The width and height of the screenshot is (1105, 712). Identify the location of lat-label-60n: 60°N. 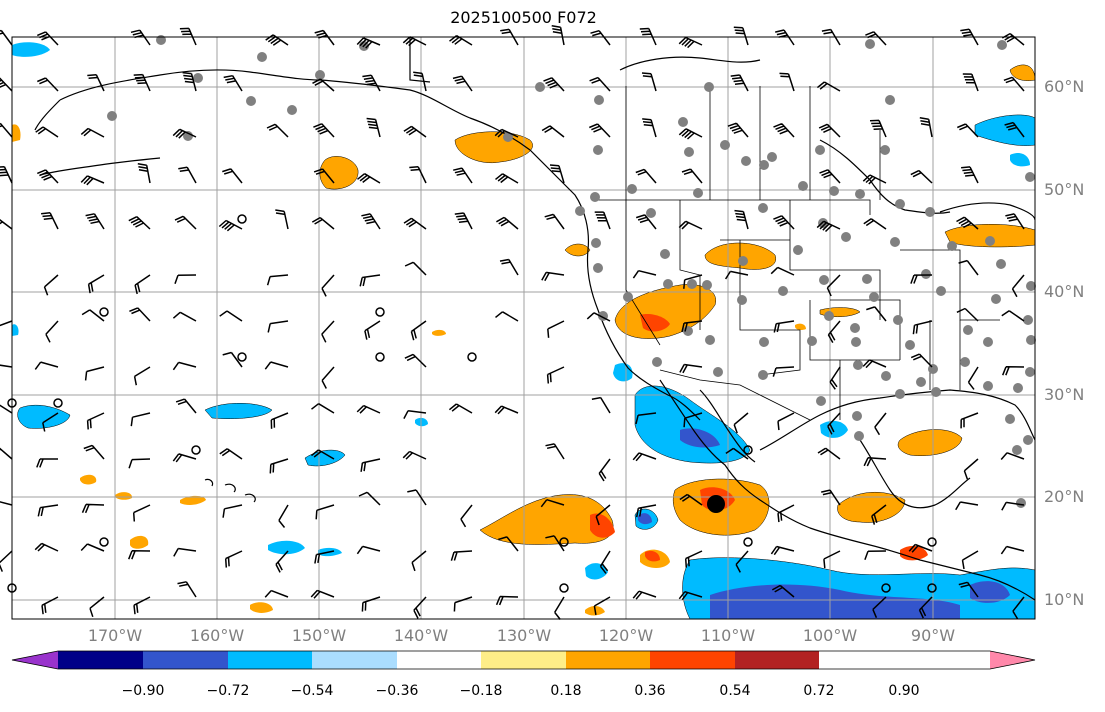
(1064, 86).